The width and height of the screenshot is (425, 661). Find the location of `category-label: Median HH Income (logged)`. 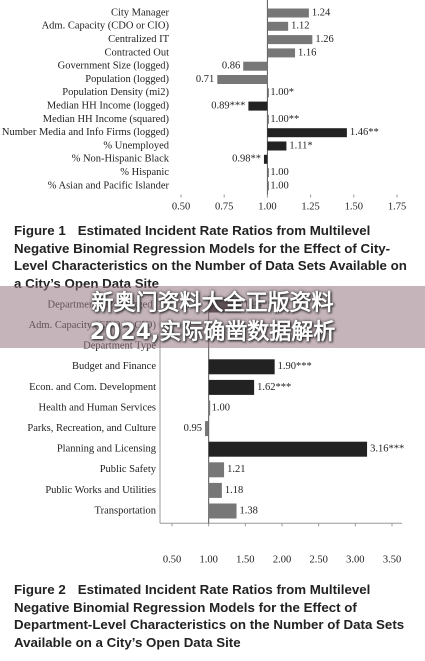

category-label: Median HH Income (logged) is located at coordinates (108, 106).